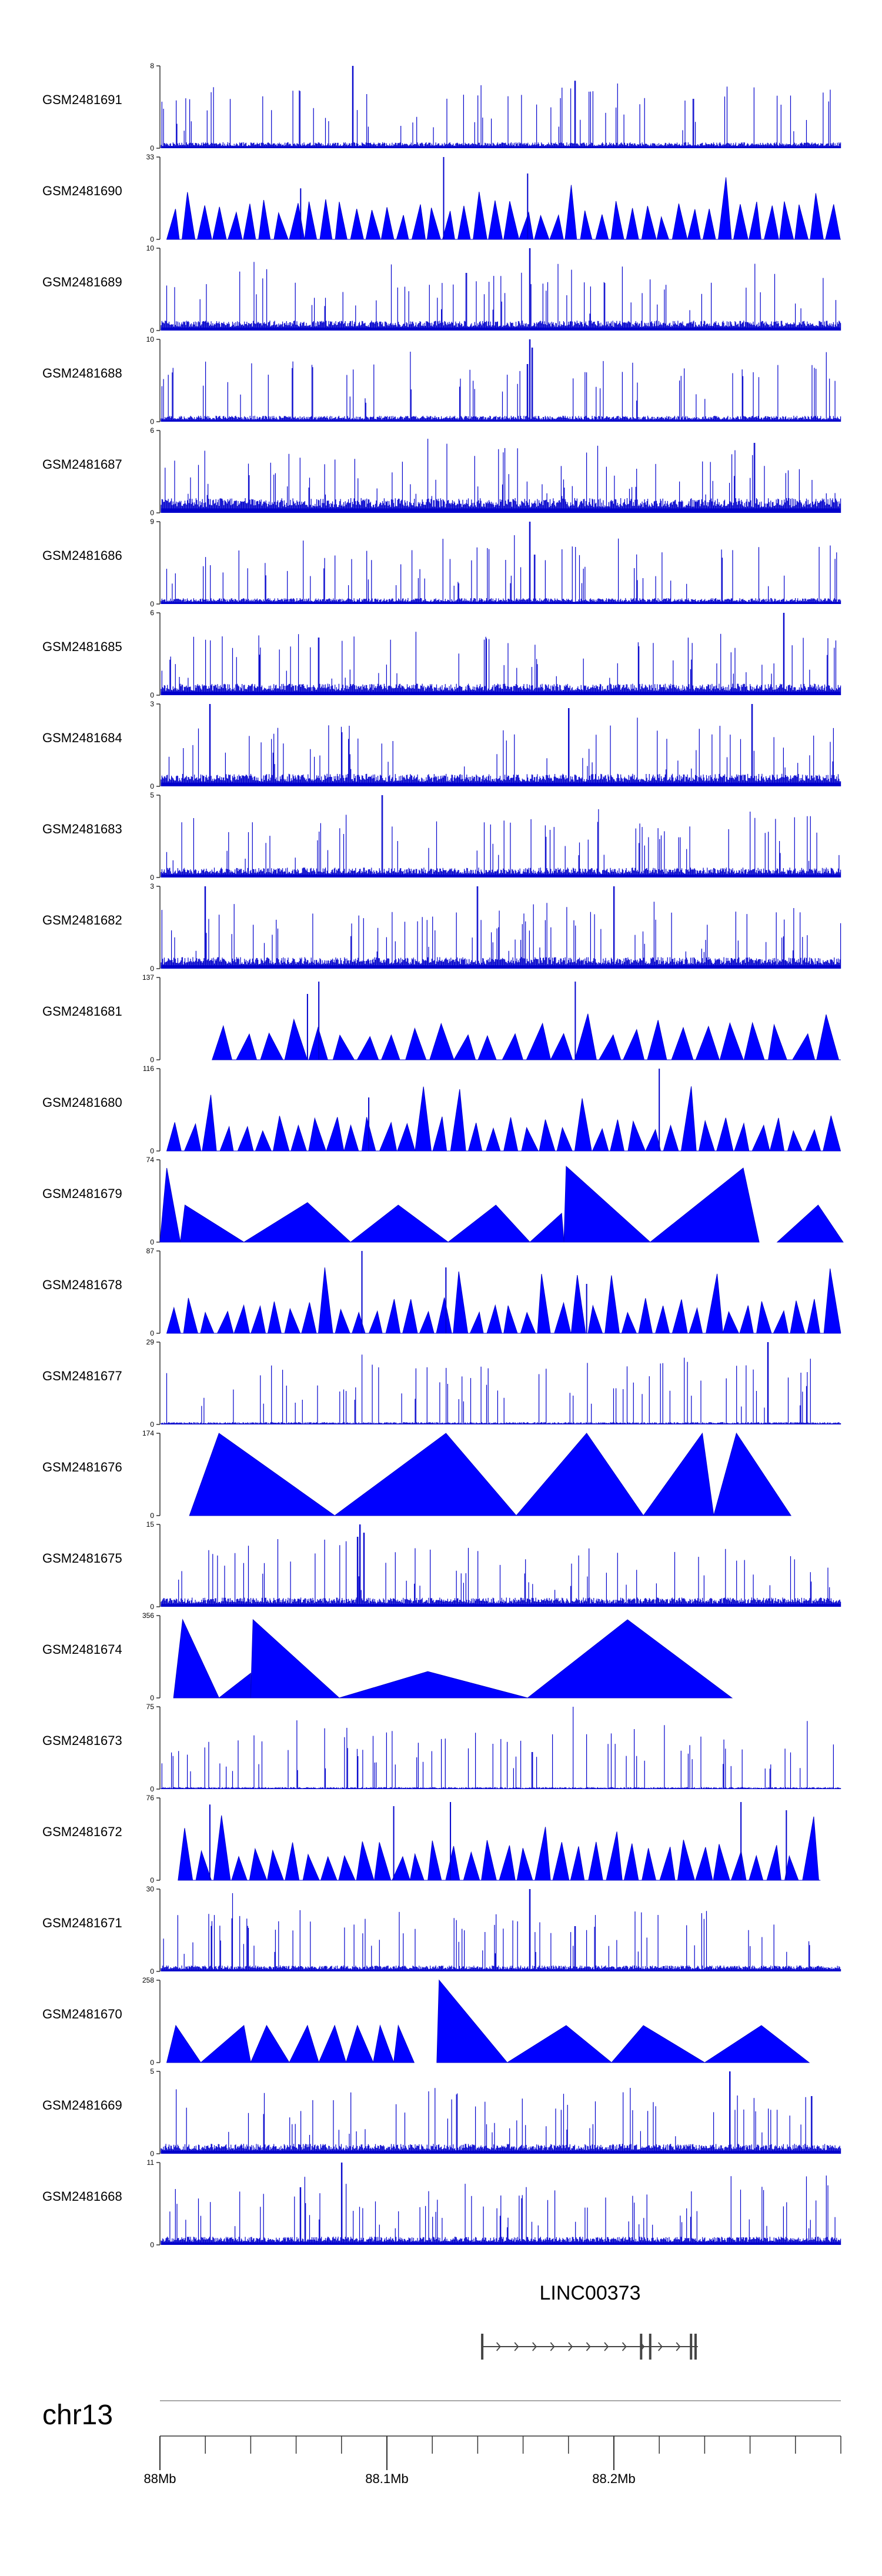 The height and width of the screenshot is (2576, 882). Describe the element at coordinates (82, 1284) in the screenshot. I see `track-label: GSM2481678` at that location.